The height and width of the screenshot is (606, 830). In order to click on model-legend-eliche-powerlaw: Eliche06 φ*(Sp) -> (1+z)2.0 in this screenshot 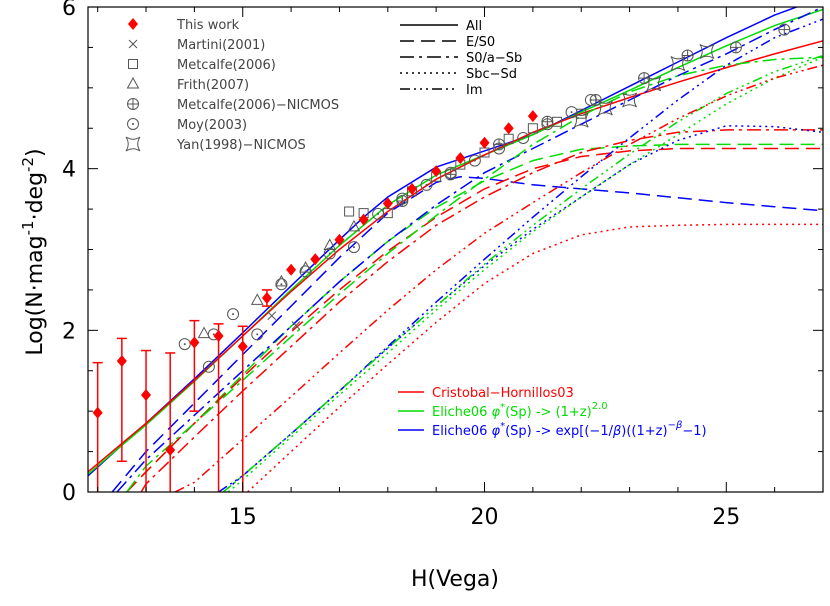, I will do `click(503, 410)`.